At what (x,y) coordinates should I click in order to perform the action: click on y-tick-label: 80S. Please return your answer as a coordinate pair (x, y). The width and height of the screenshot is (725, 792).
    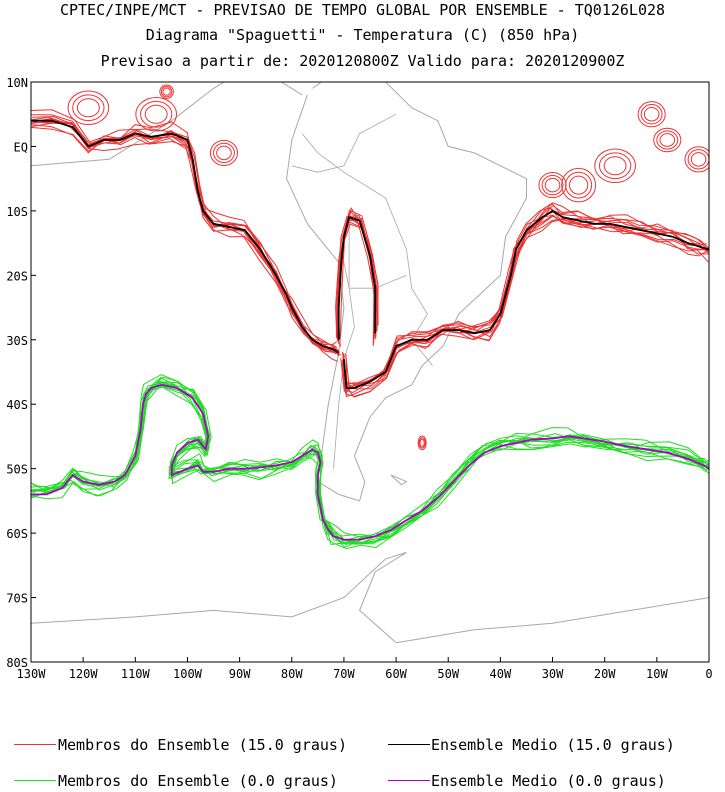
    Looking at the image, I should click on (17, 663).